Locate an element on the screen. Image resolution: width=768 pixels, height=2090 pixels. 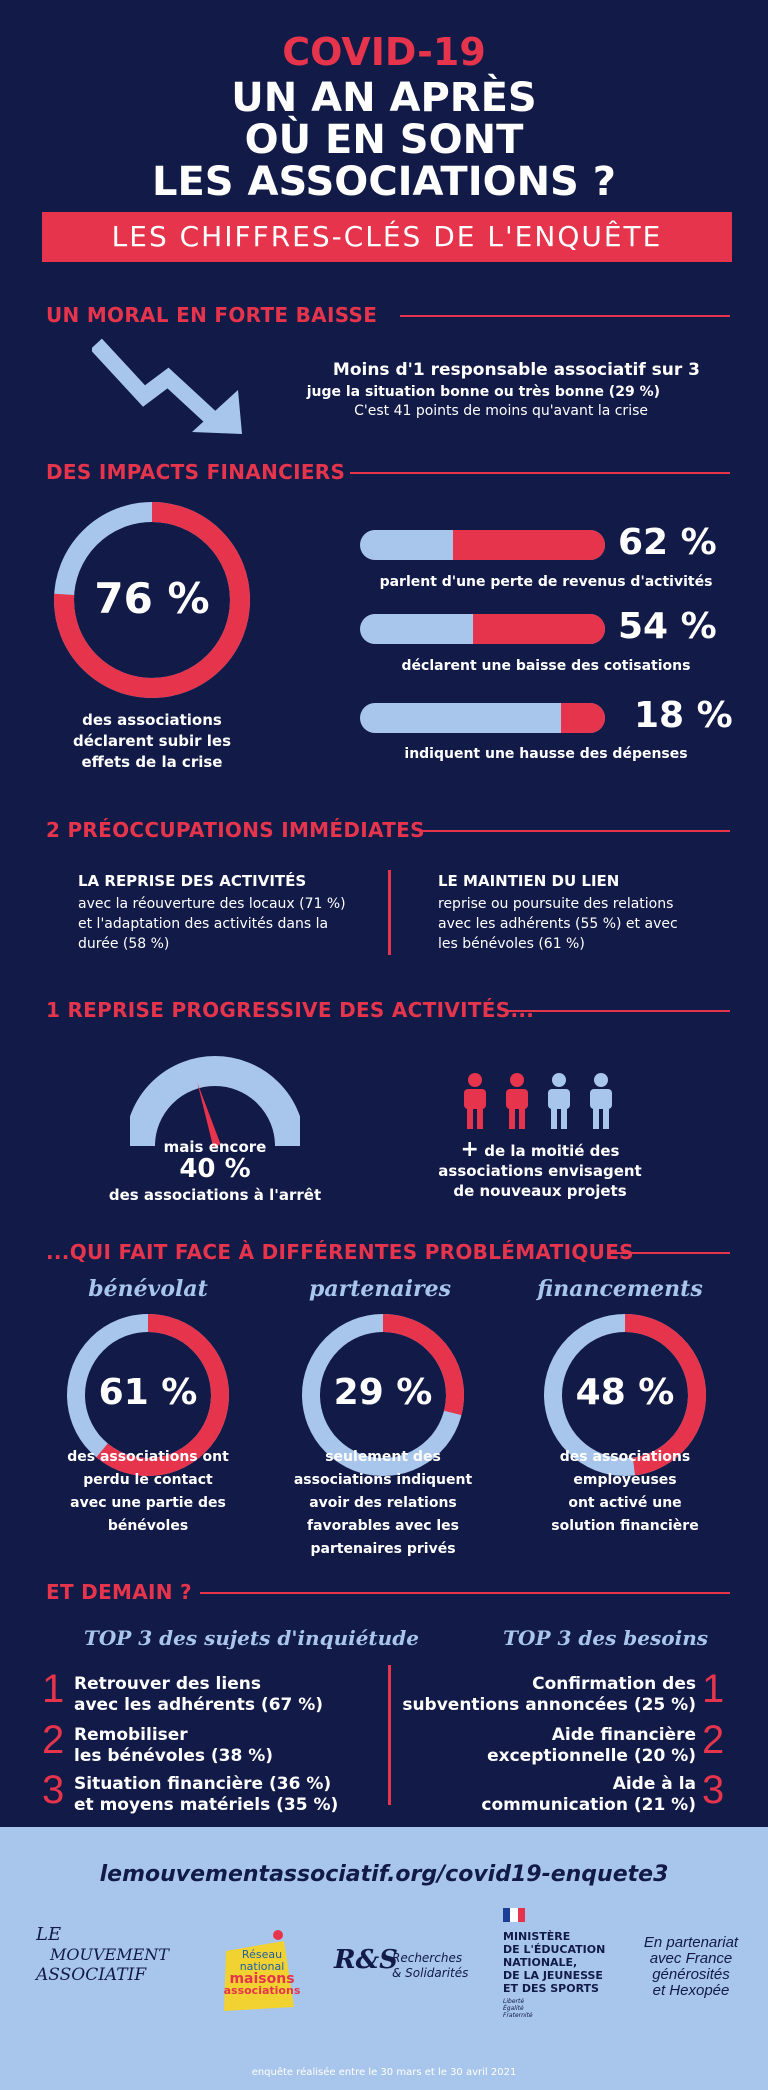
need-number-3: 3 is located at coordinates (713, 1790).